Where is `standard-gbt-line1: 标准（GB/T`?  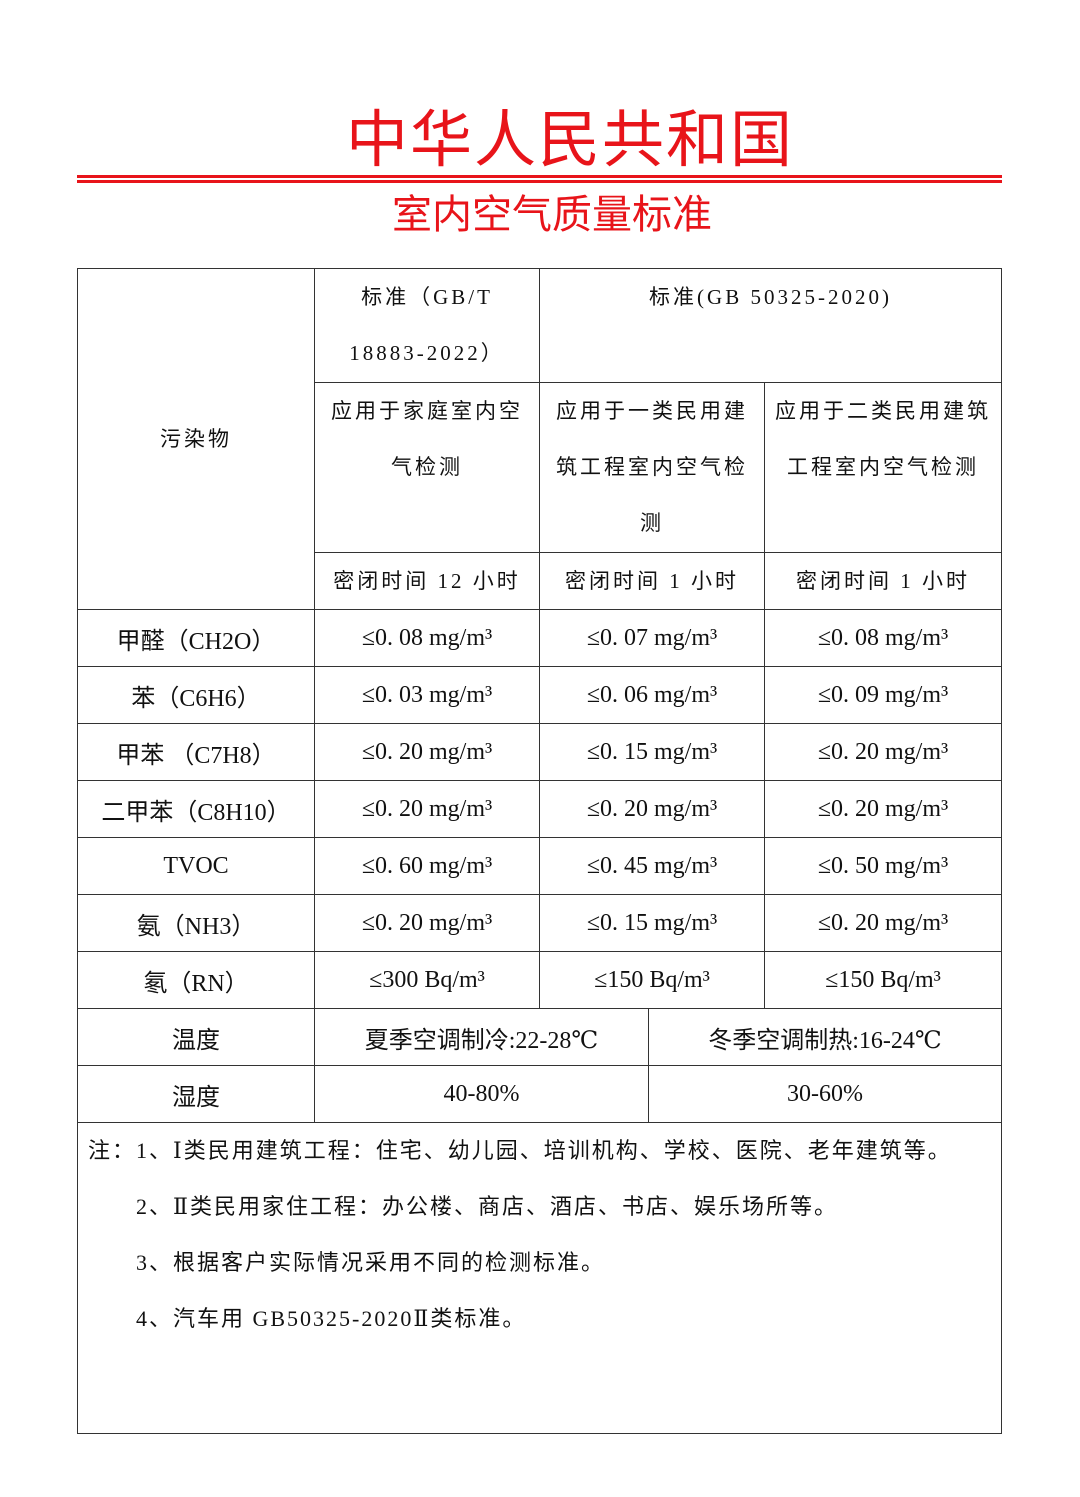
standard-gbt-line1: 标准（GB/T is located at coordinates (427, 297).